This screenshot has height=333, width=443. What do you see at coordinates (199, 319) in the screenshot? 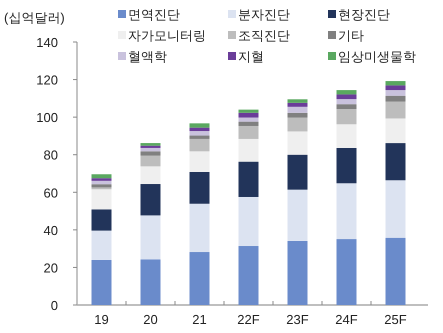
I see `x-tick-label: 21` at bounding box center [199, 319].